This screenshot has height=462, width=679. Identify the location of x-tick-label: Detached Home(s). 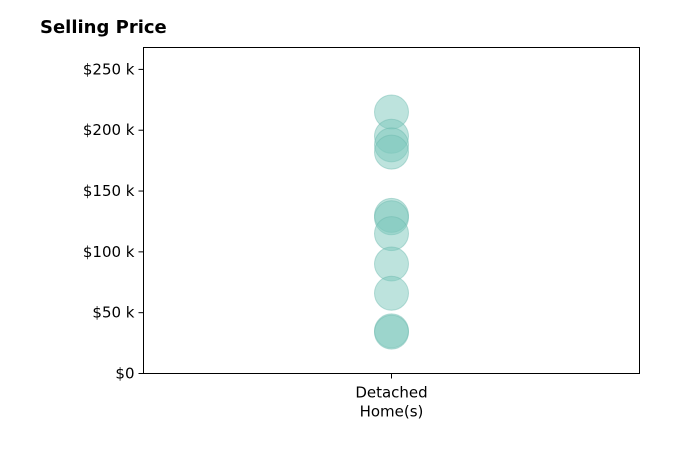
(391, 402).